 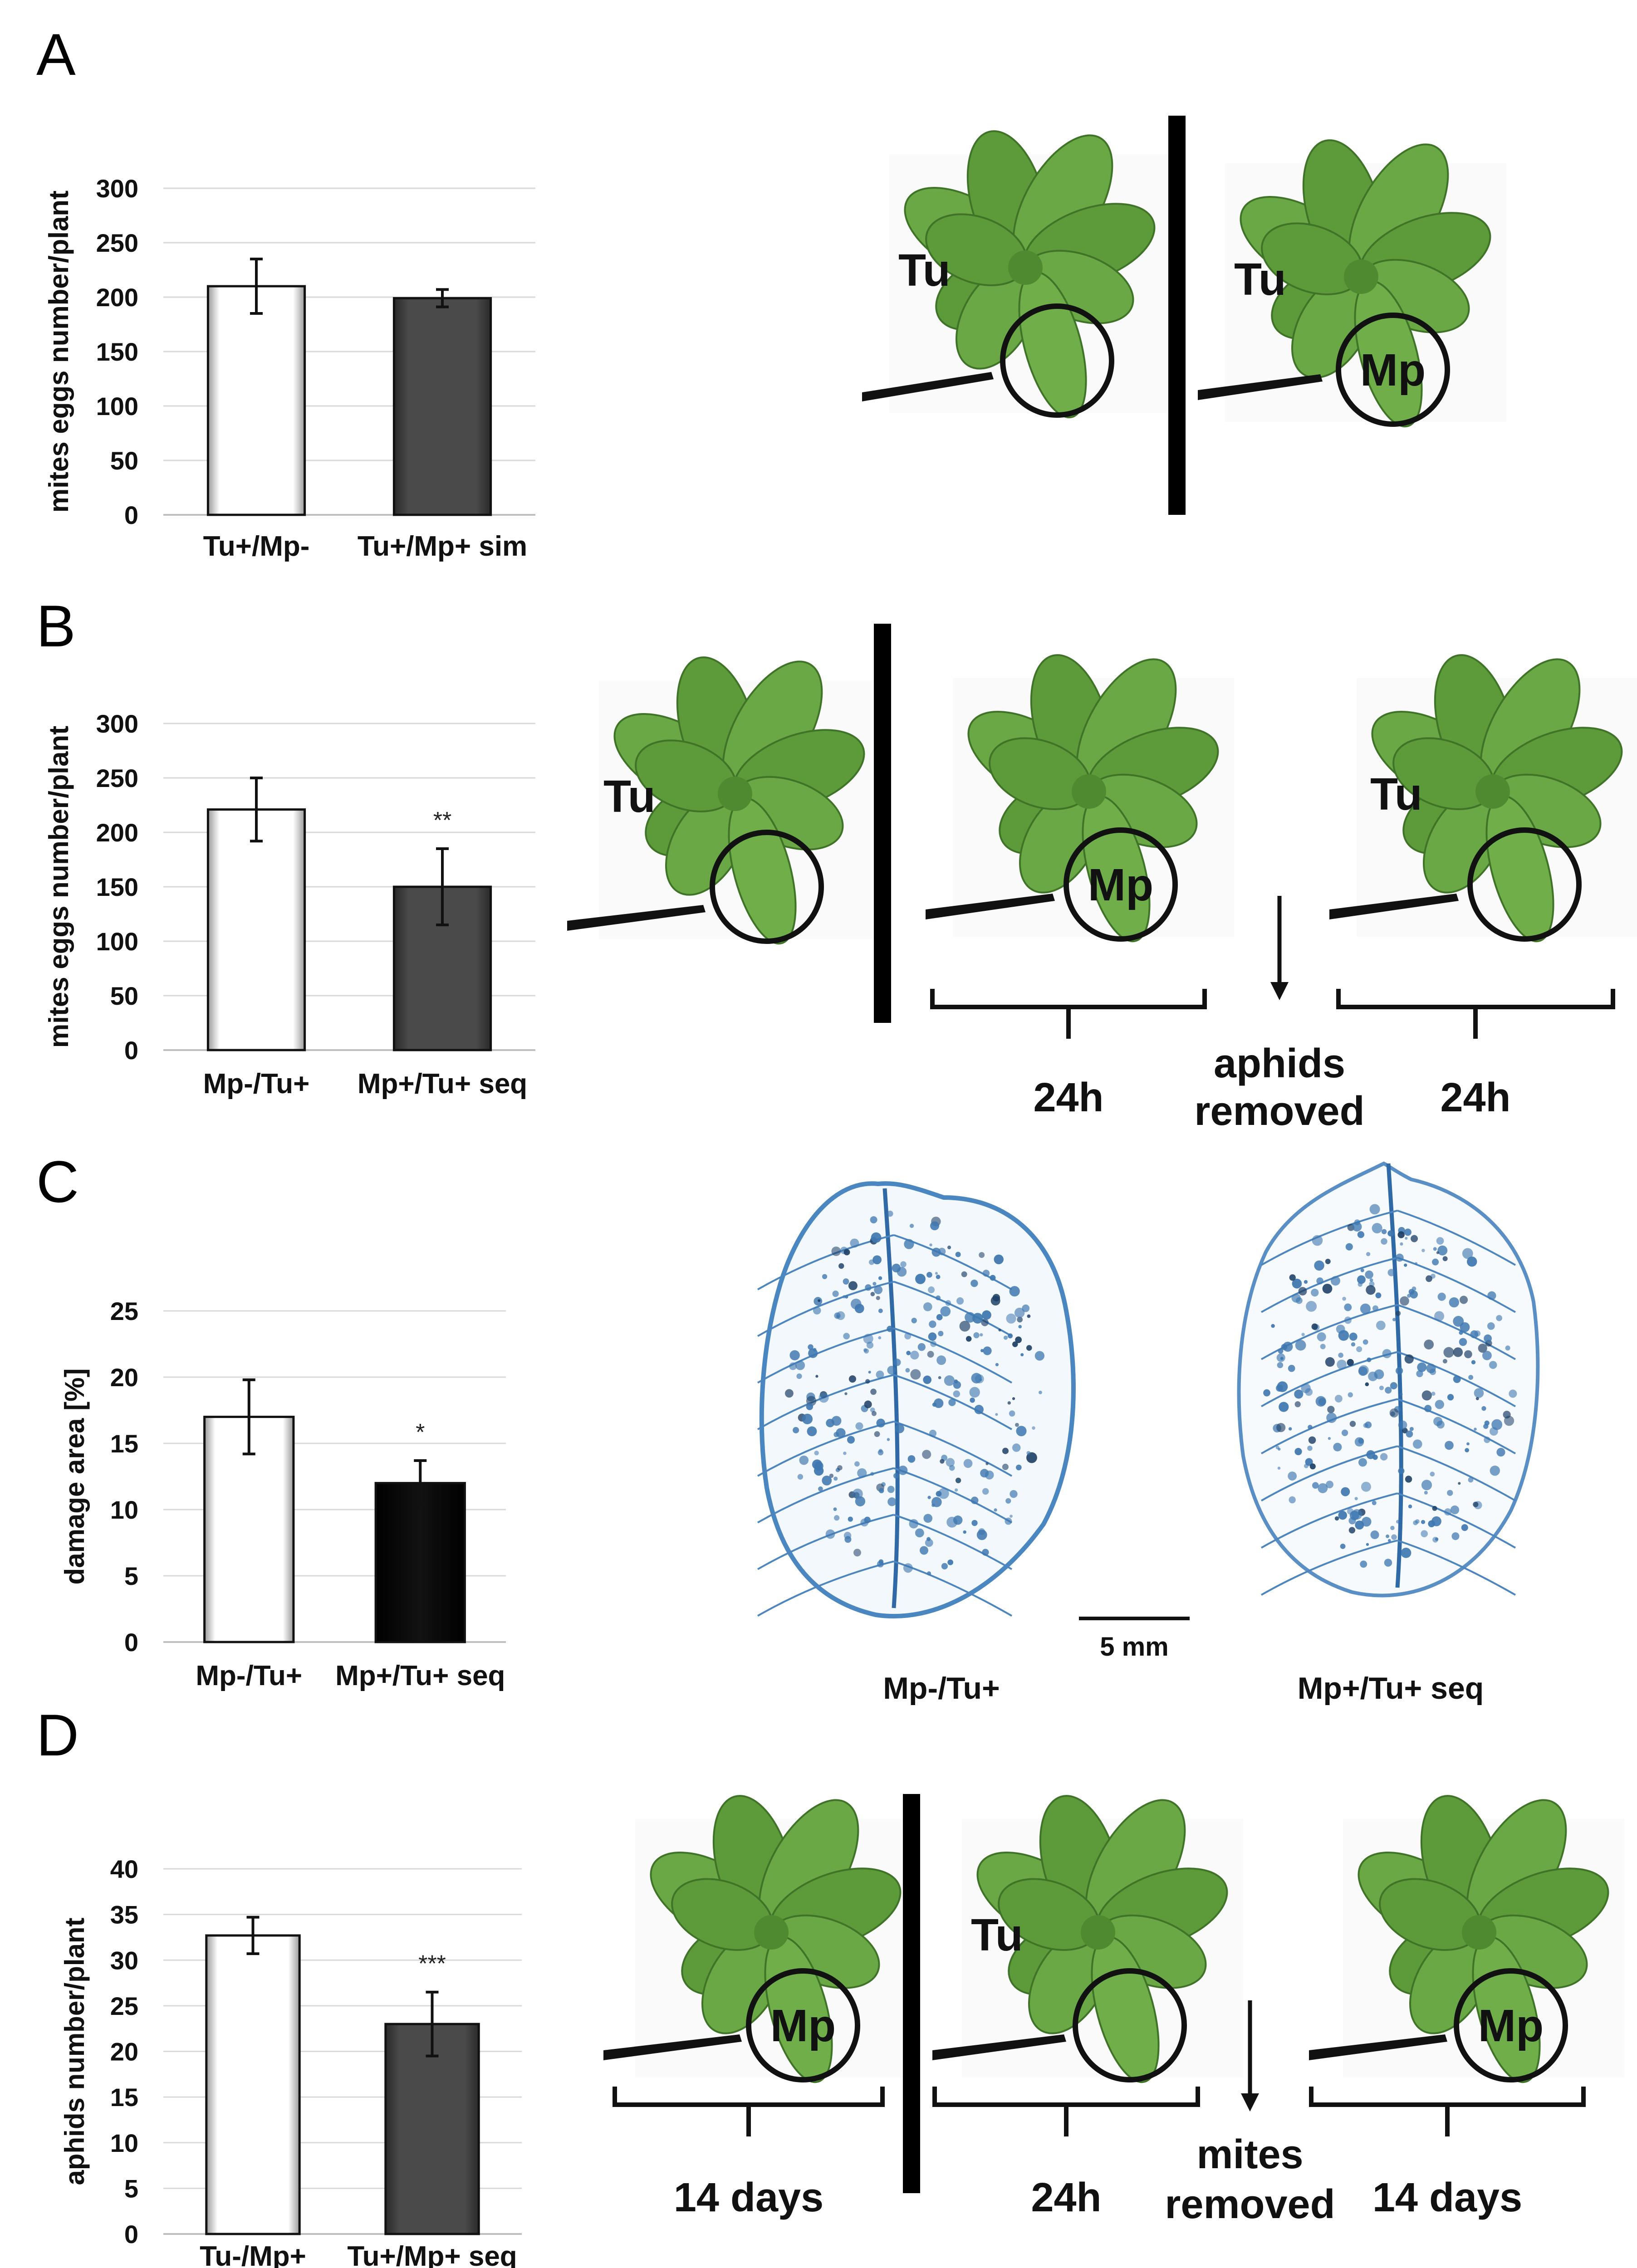 I want to click on y-tick-label: 250, so click(x=117, y=778).